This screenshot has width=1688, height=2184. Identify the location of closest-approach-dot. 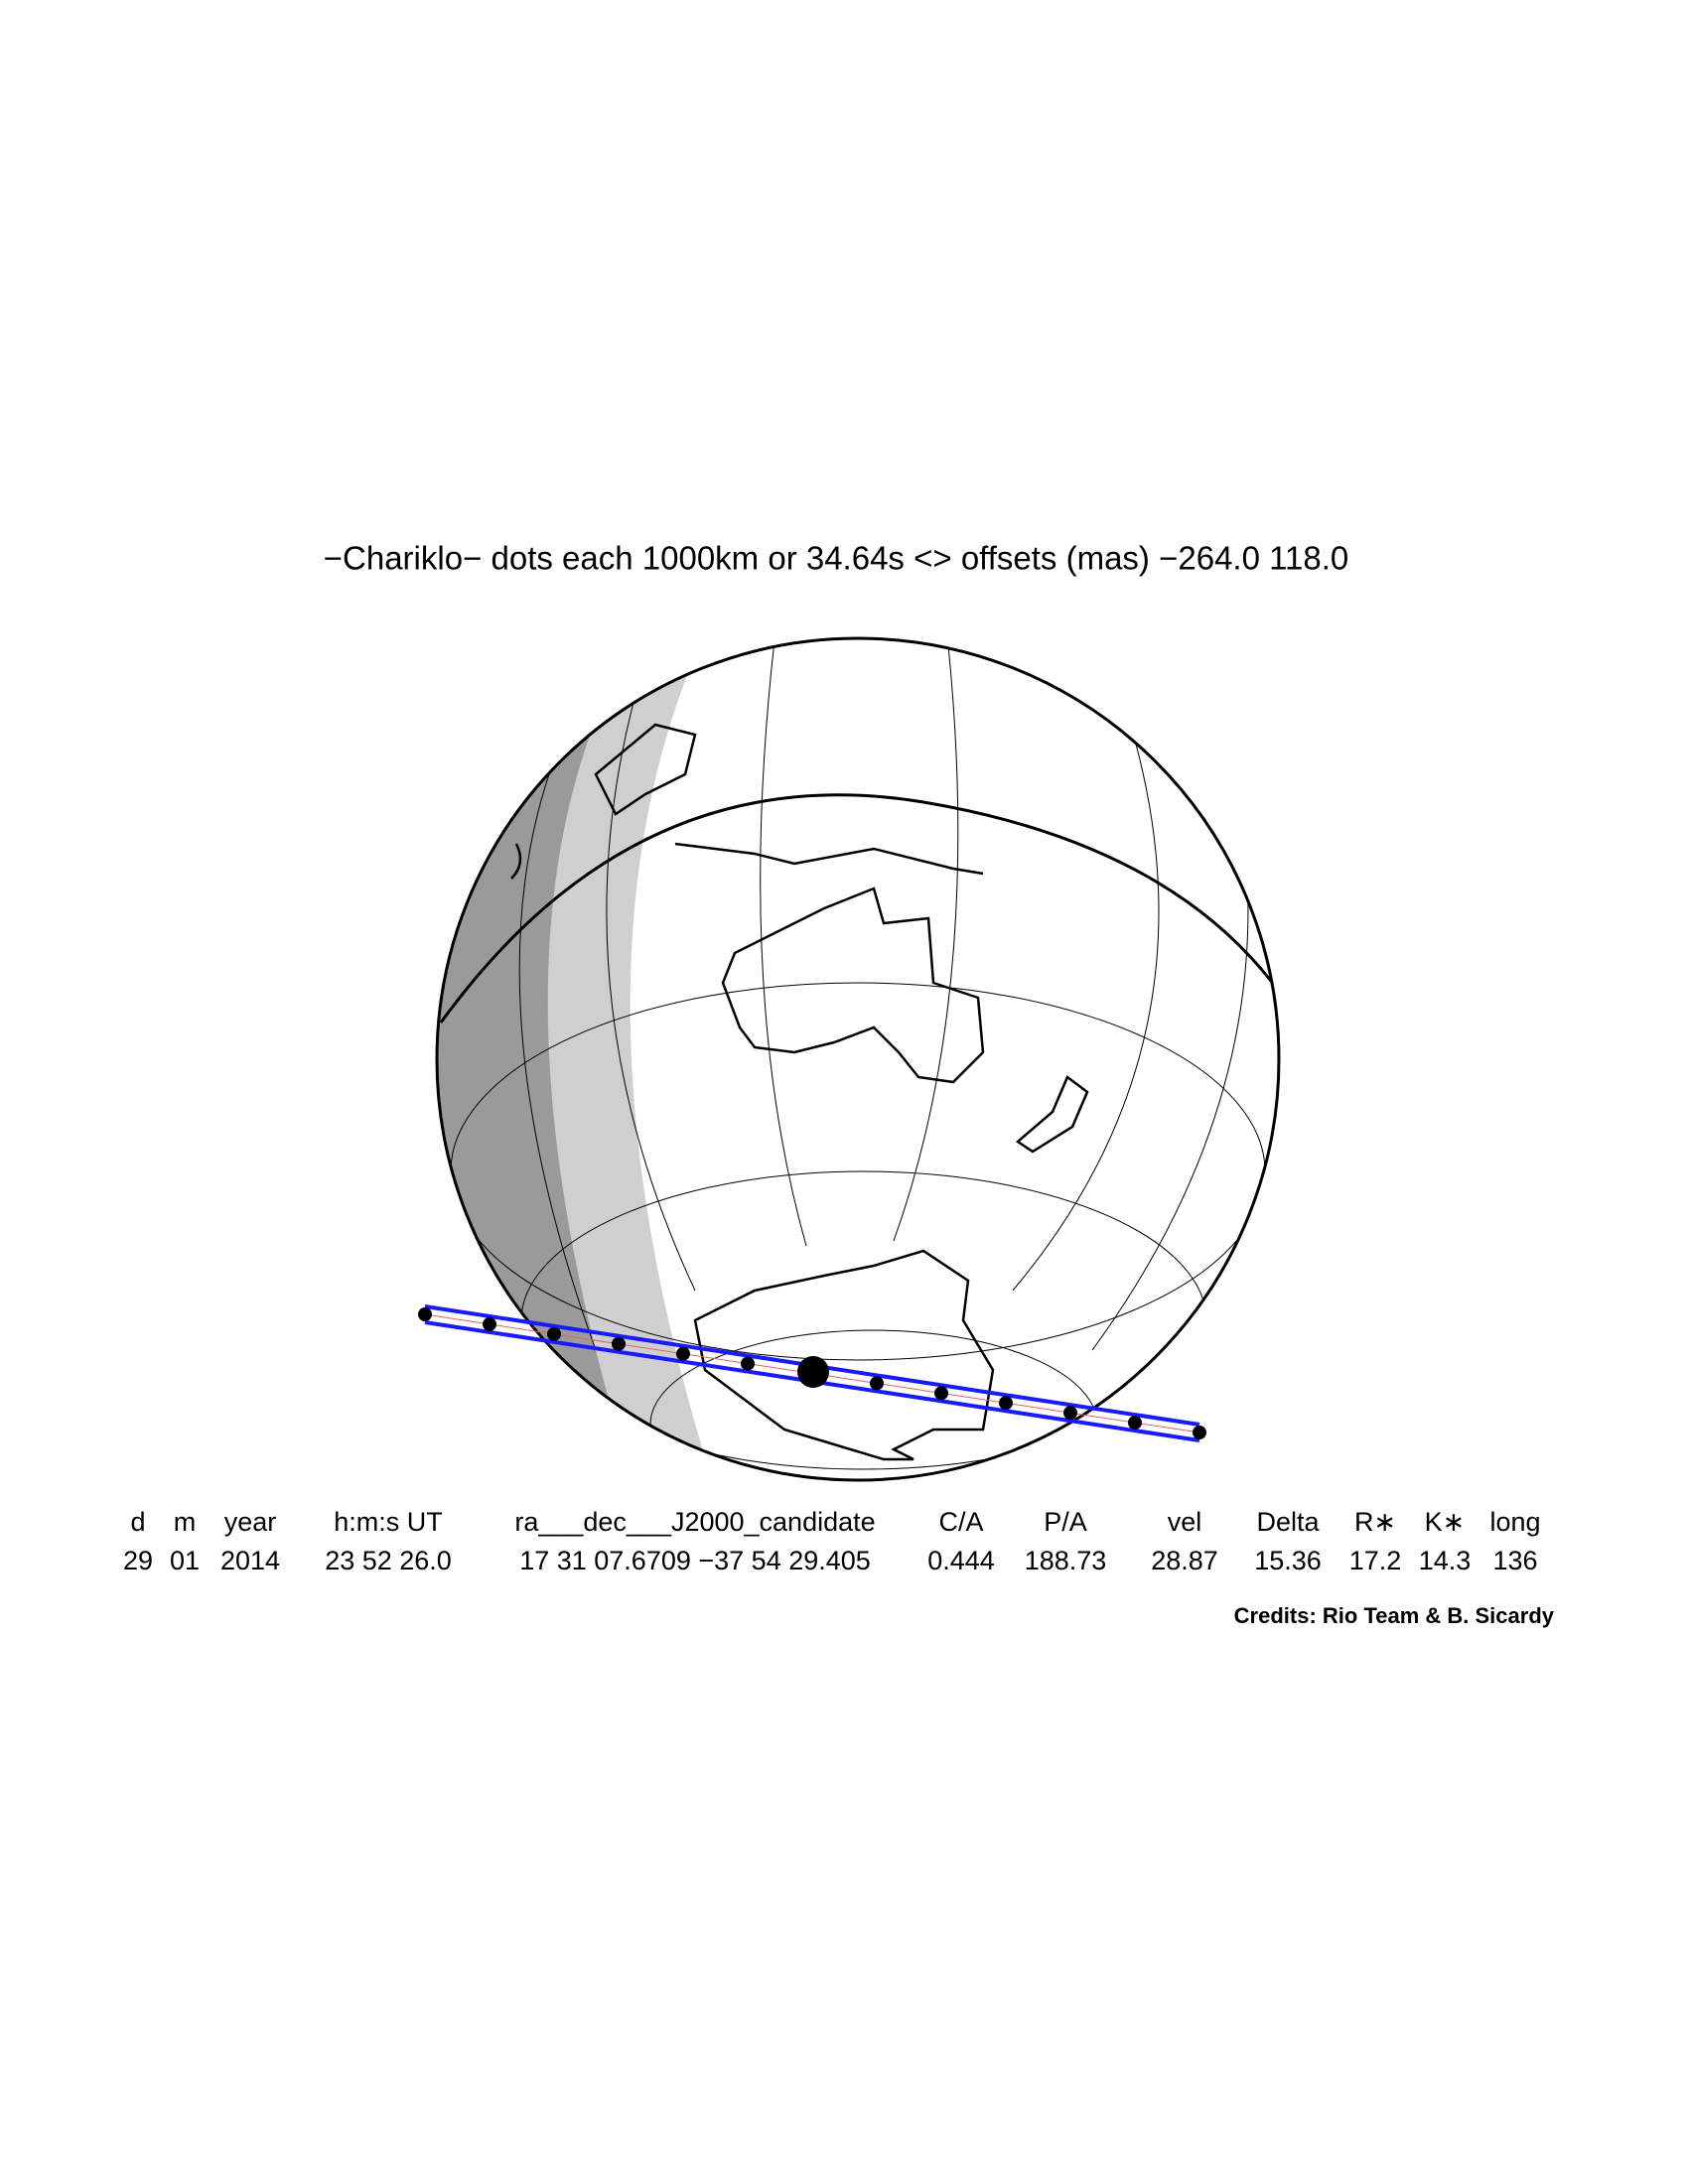
(813, 1372).